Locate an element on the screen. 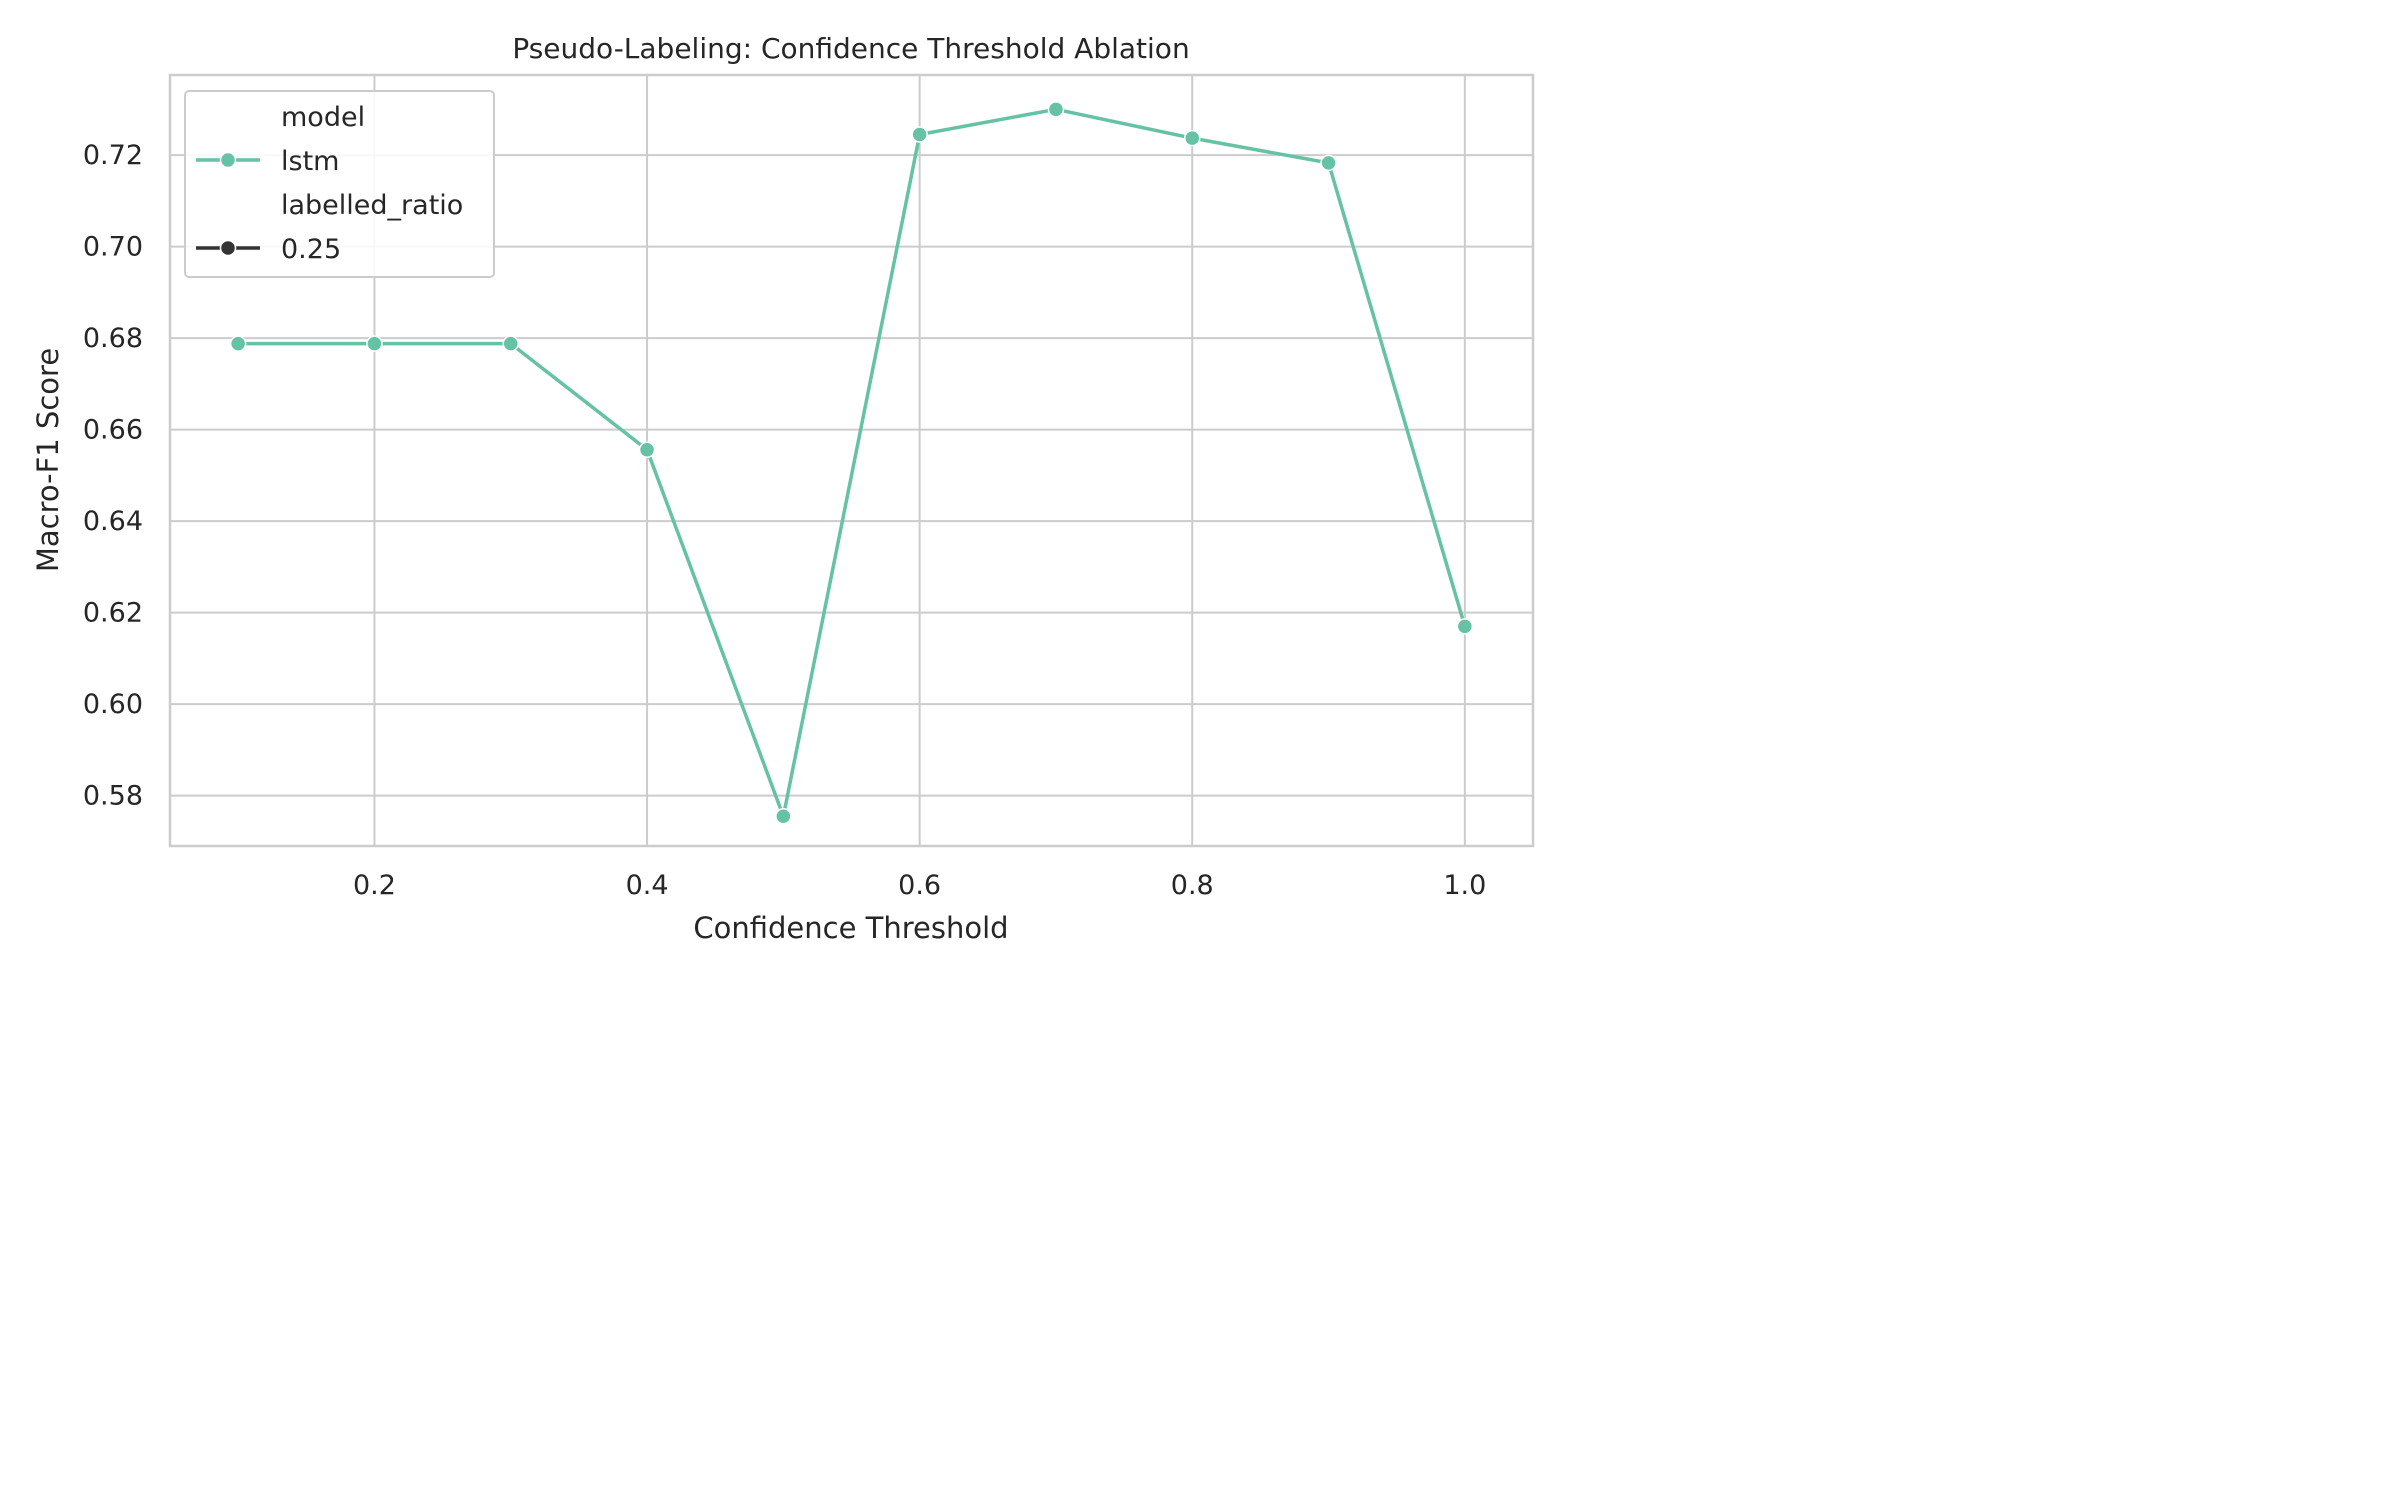 This screenshot has width=2400, height=1500. x-axis-label: Confidence Threshold is located at coordinates (850, 928).